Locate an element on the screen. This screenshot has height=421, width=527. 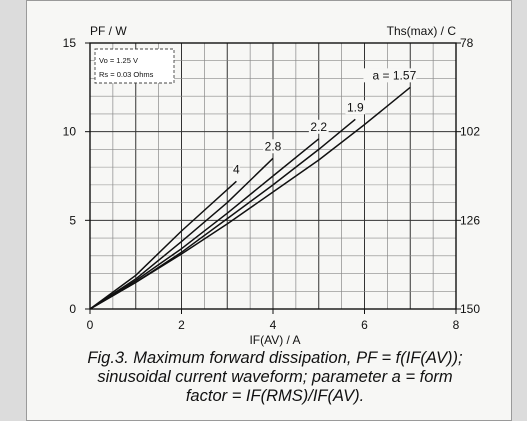
x-tick-label: 2 is located at coordinates (181, 325).